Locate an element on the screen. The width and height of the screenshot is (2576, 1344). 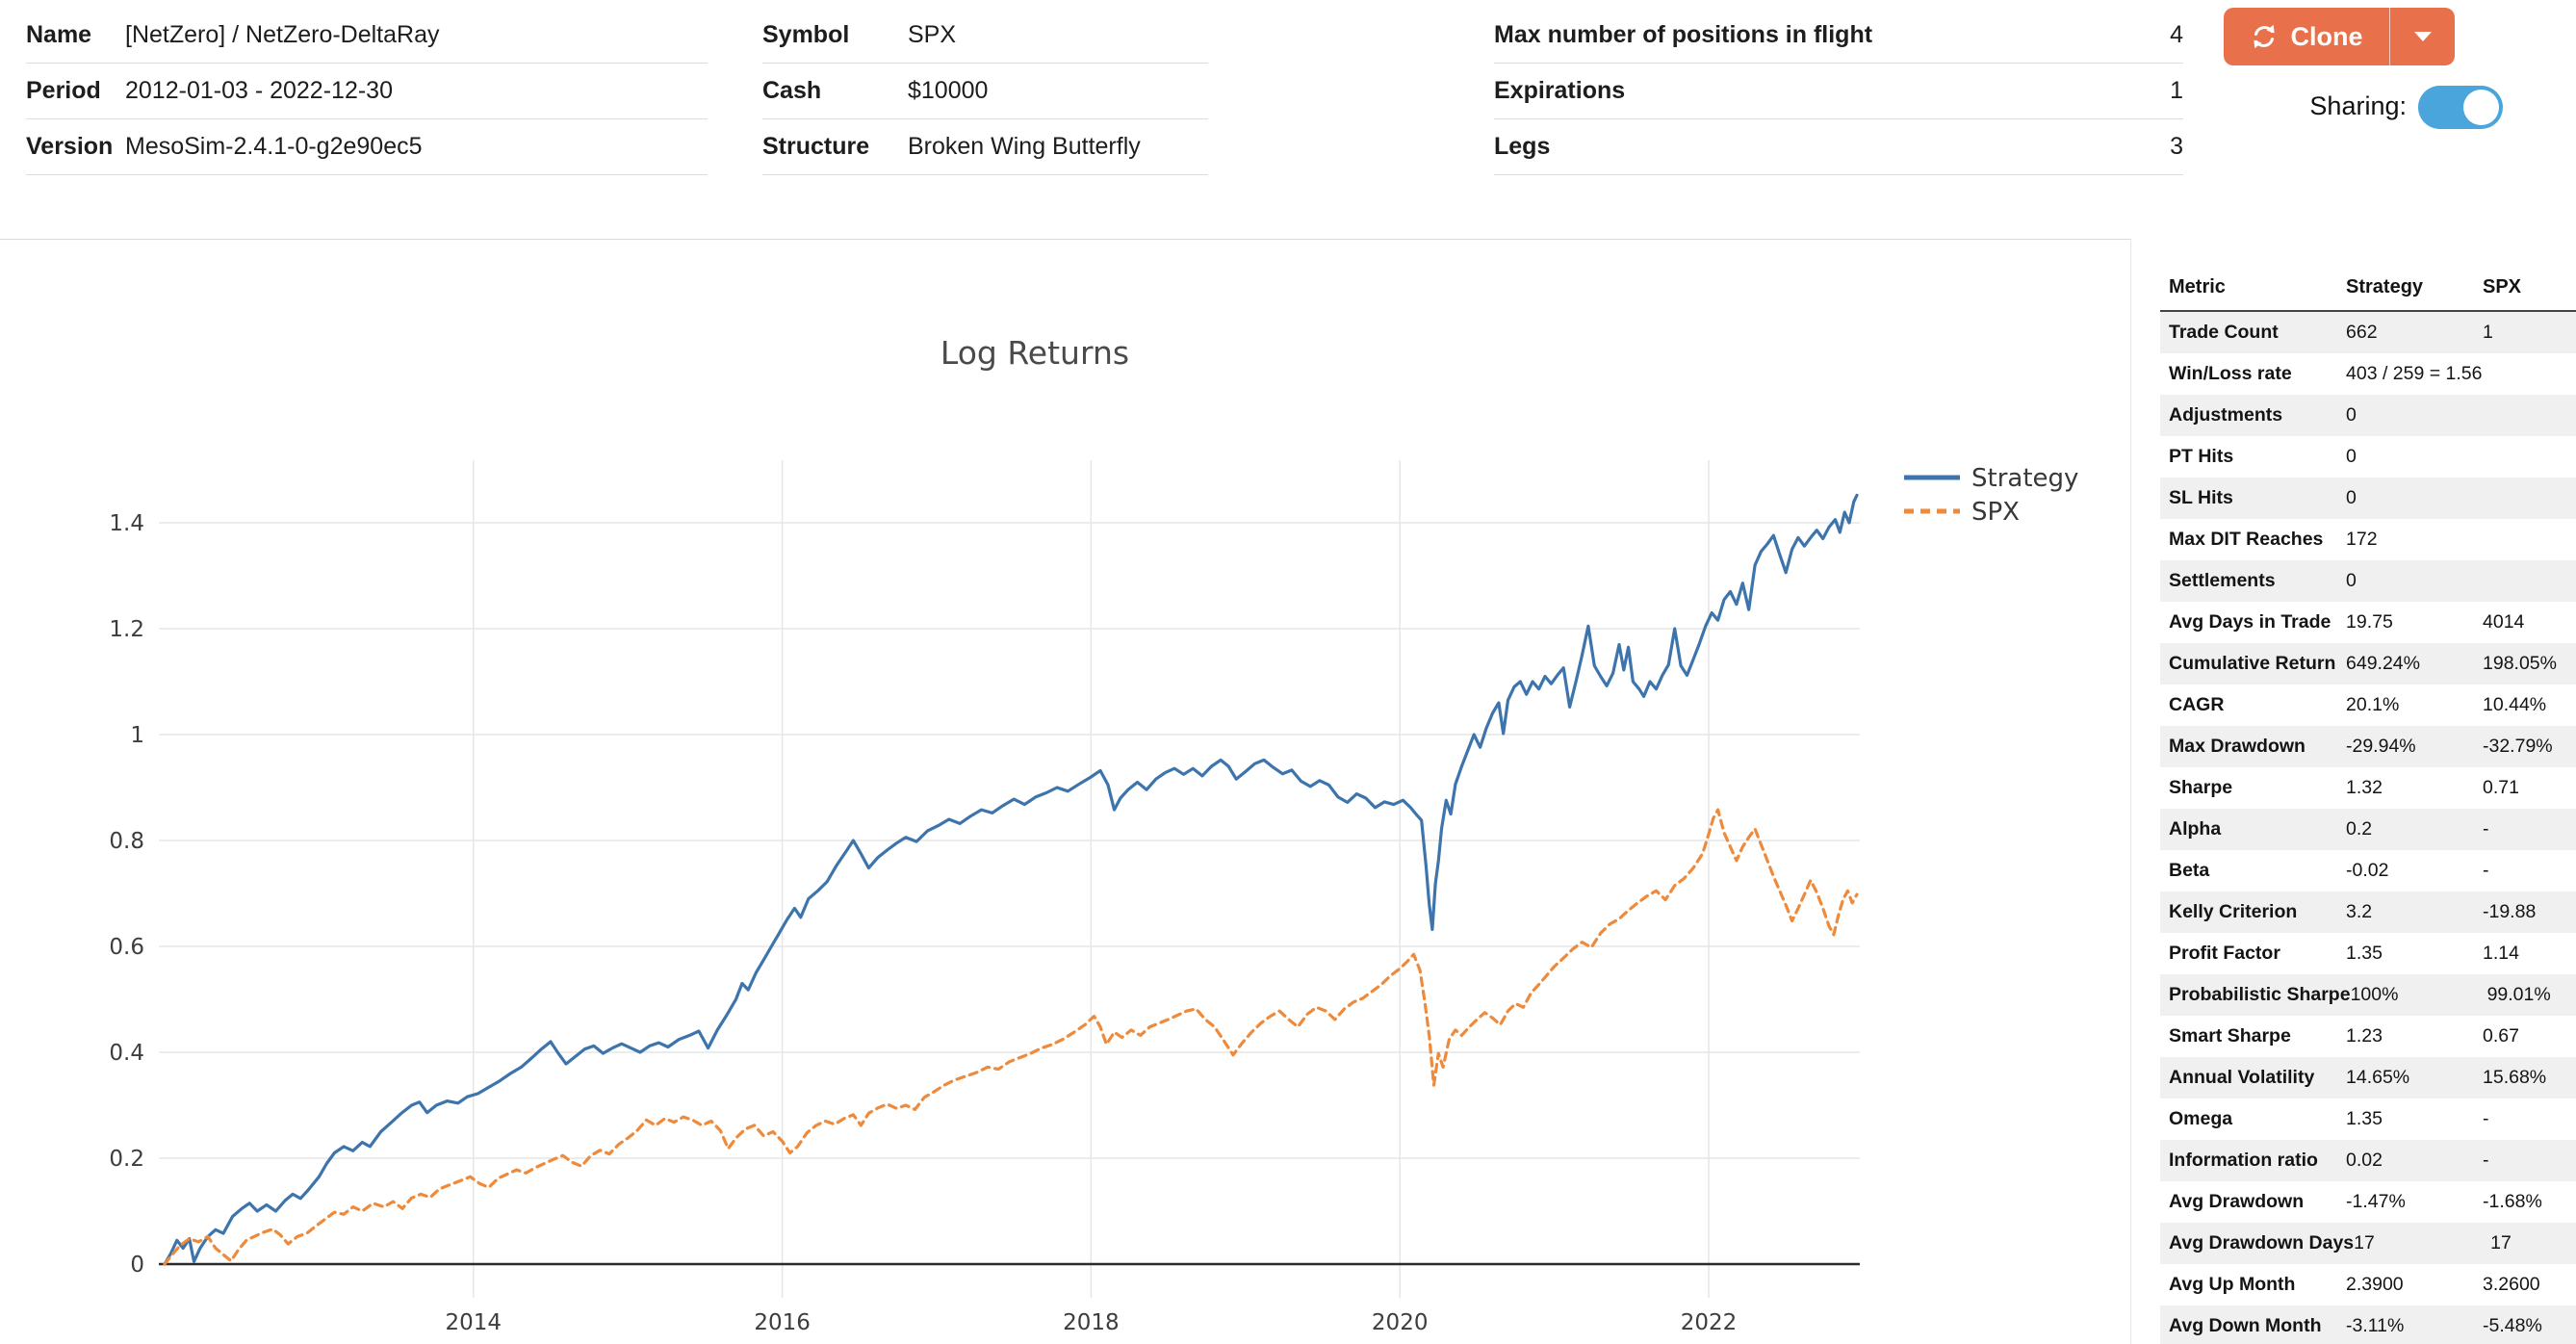
table-row: PT Hits 0 is located at coordinates (2368, 457).